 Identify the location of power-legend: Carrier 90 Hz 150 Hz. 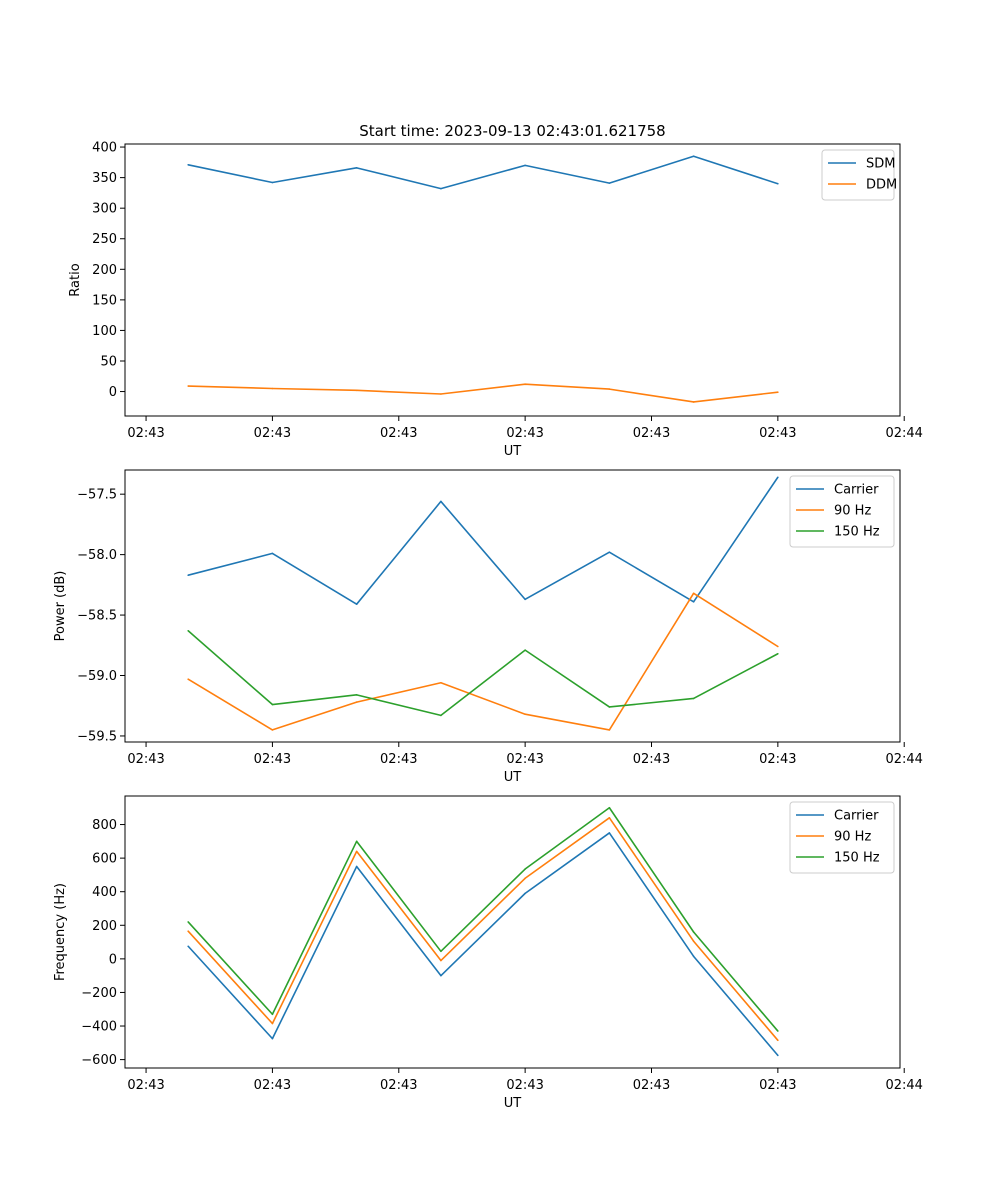
(842, 511).